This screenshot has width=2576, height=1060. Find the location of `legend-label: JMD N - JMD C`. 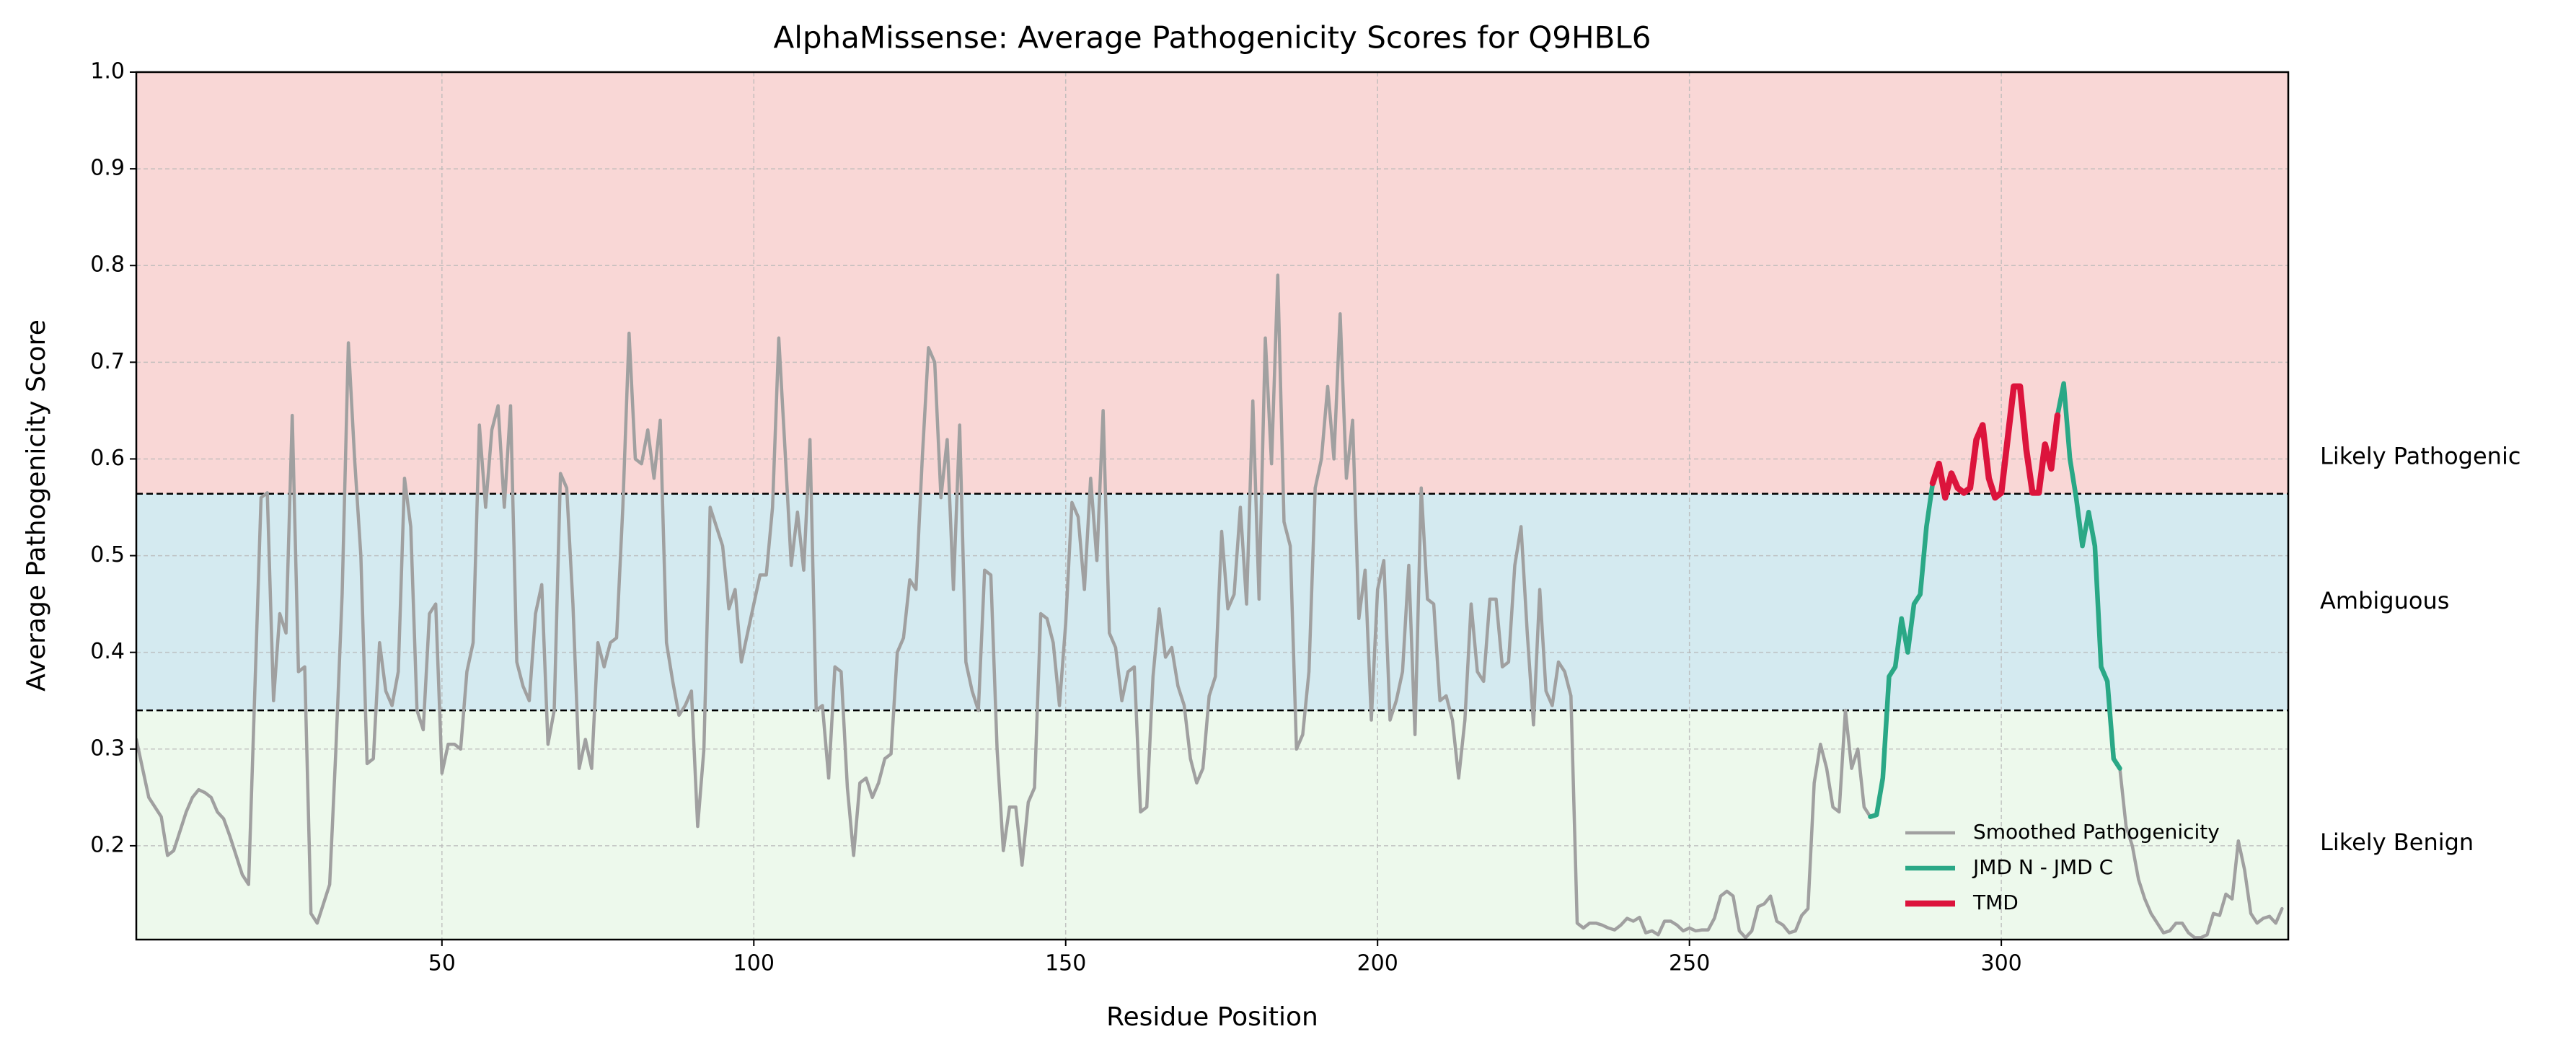

legend-label: JMD N - JMD C is located at coordinates (2042, 867).